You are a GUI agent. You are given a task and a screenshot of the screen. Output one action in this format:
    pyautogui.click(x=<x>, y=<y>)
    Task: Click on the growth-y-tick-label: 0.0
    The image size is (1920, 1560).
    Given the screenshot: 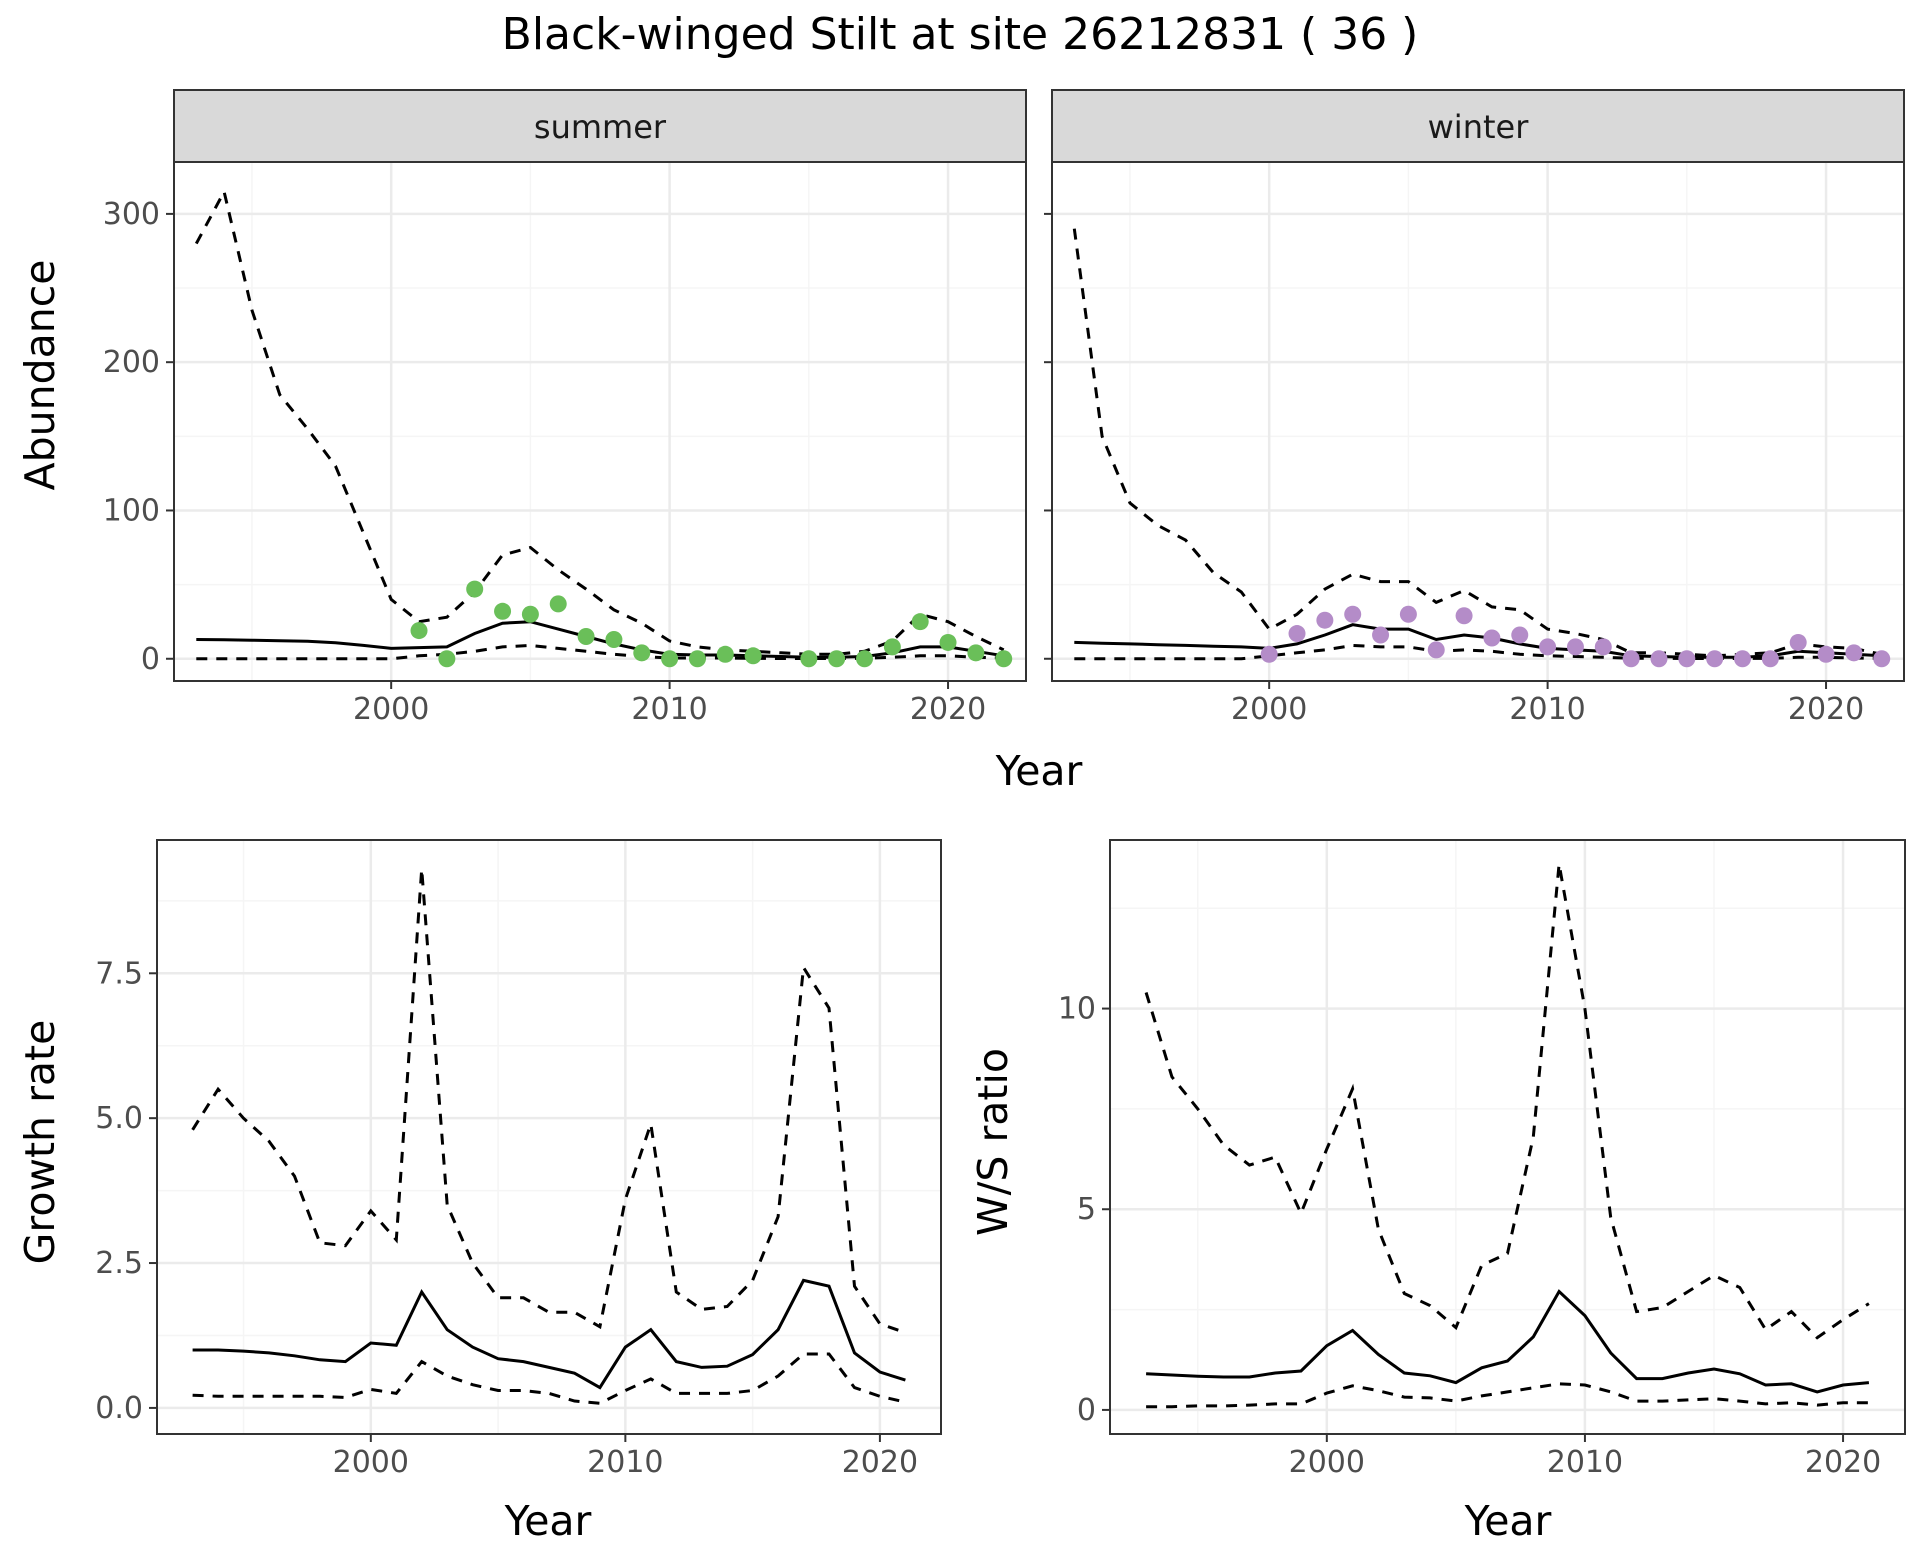 What is the action you would take?
    pyautogui.click(x=119, y=1408)
    